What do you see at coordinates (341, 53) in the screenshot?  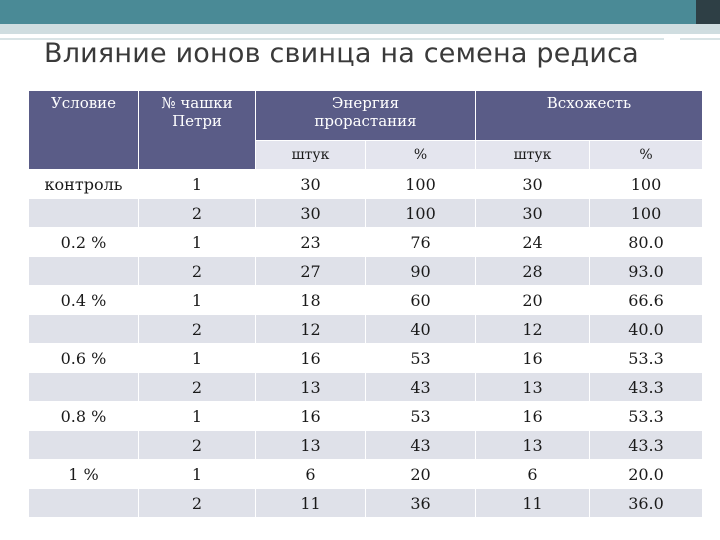 I see `slide-title: Влияние ионов свинца на семена редиса` at bounding box center [341, 53].